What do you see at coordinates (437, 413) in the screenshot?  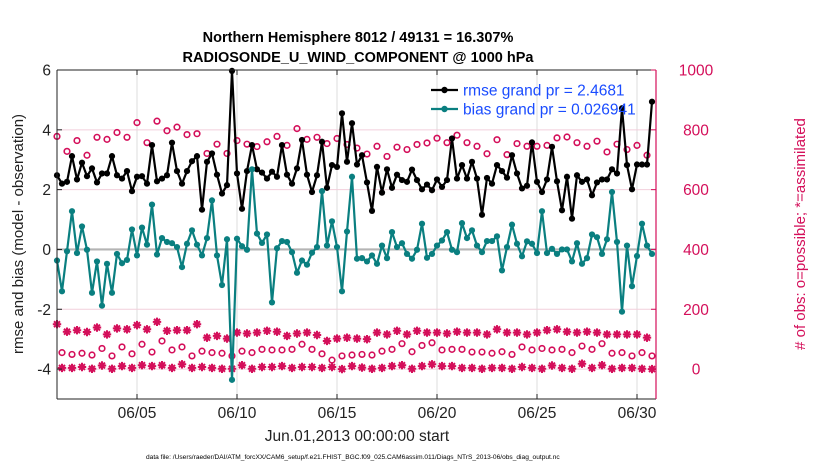 I see `x-tick-label: 06/20` at bounding box center [437, 413].